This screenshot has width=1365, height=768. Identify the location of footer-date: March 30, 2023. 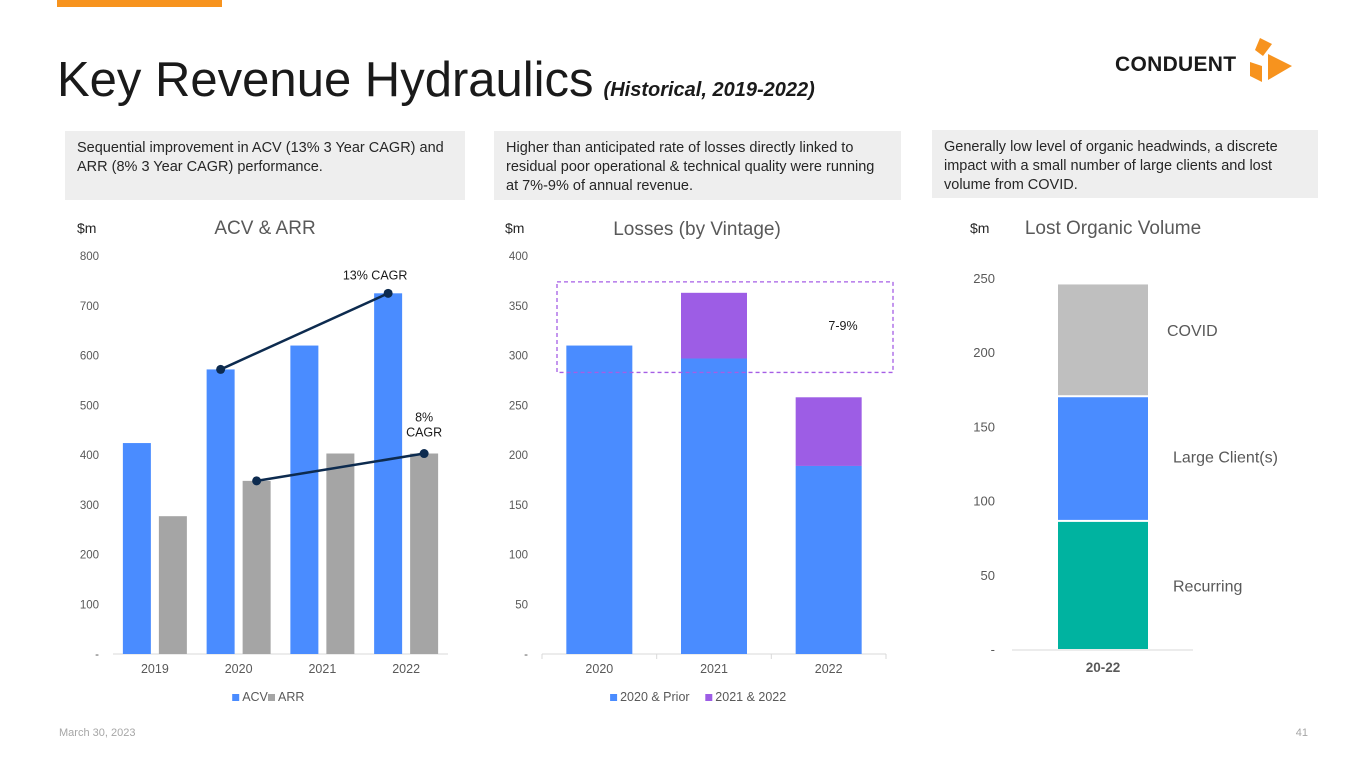
(97, 733).